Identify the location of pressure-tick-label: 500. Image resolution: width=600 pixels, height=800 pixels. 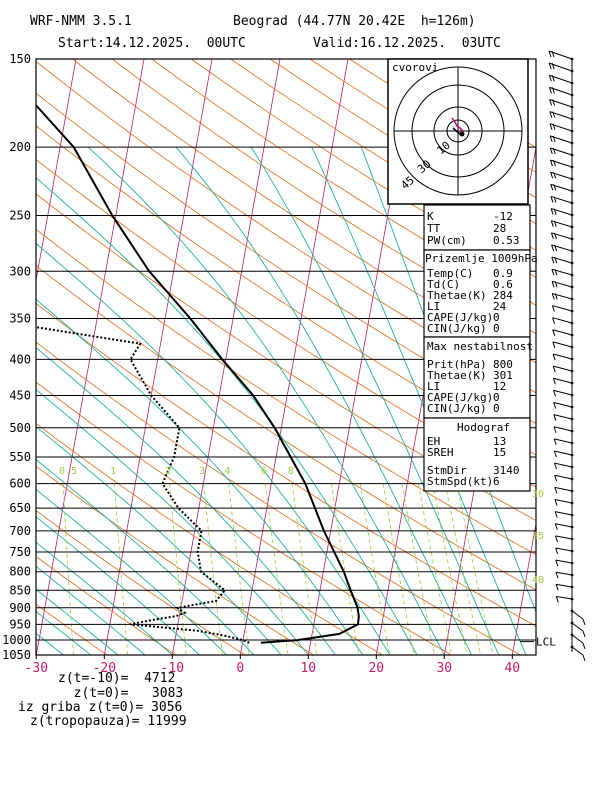
(20, 428).